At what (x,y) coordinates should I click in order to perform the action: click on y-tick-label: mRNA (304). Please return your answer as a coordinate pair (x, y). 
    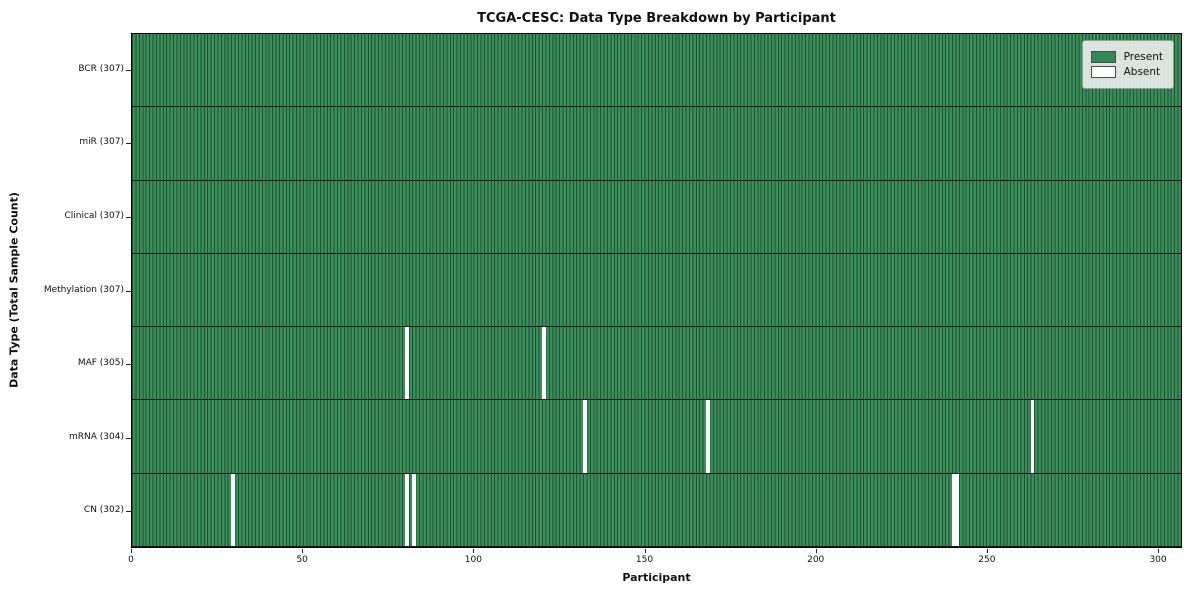
    Looking at the image, I should click on (96, 436).